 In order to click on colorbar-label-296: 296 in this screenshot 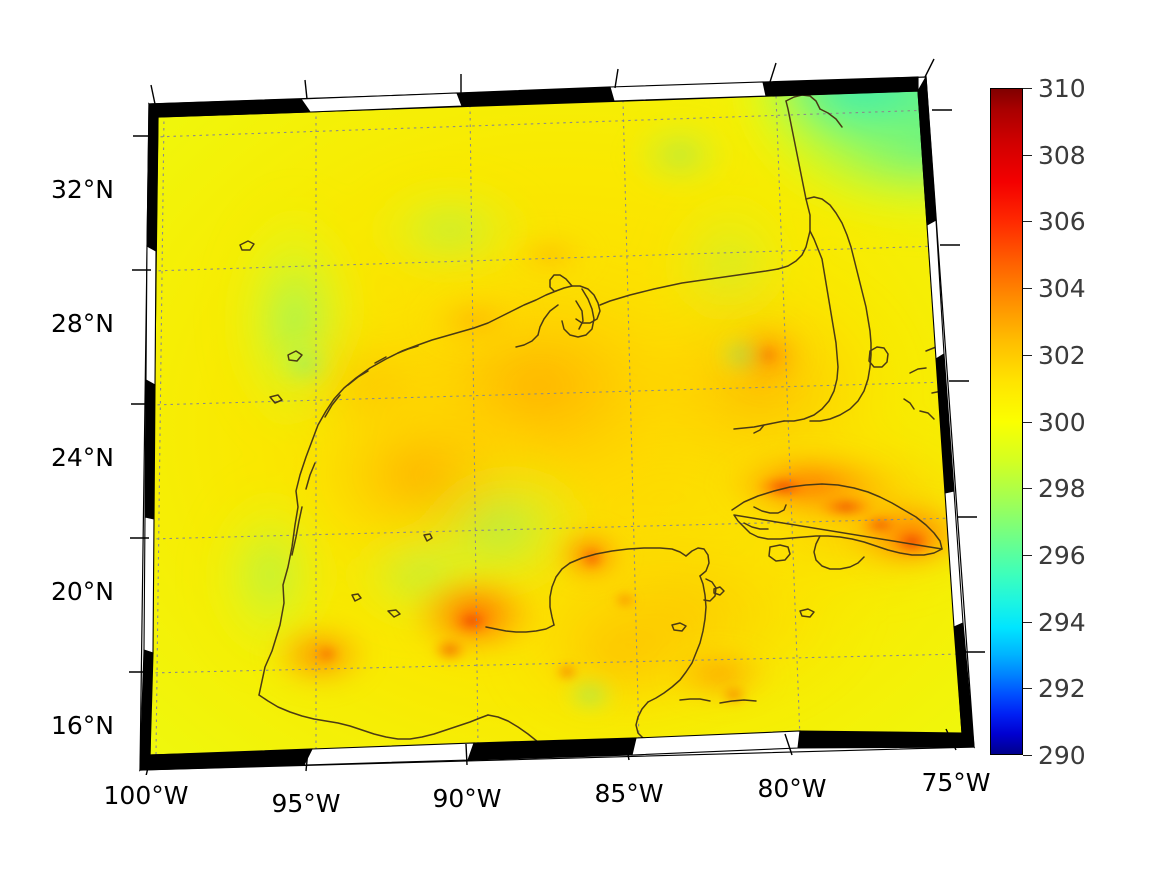, I will do `click(1062, 555)`.